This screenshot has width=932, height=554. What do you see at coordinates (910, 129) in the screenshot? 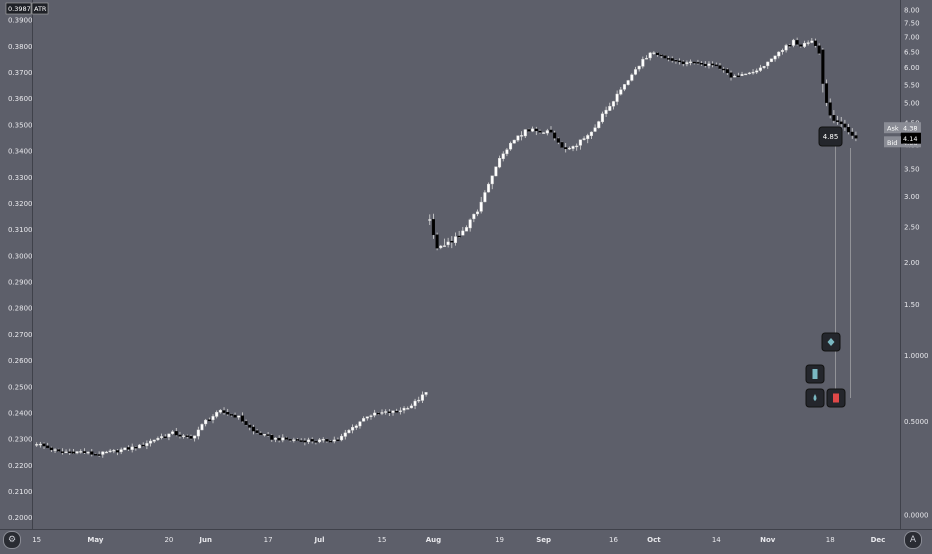
I see `ask-price-tag-value: 4.38` at bounding box center [910, 129].